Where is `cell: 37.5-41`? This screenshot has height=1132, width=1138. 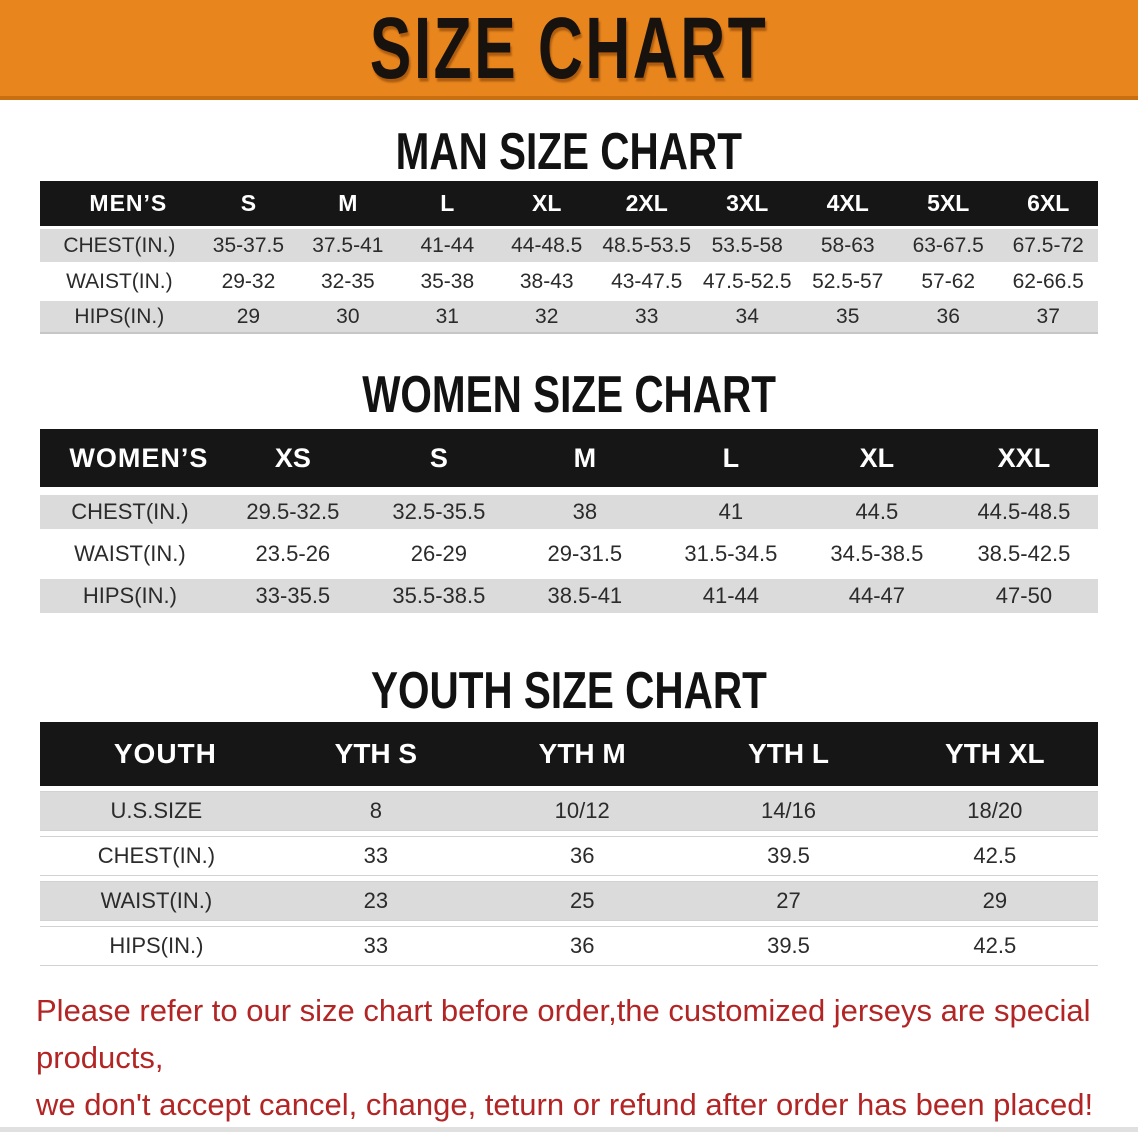 cell: 37.5-41 is located at coordinates (348, 245).